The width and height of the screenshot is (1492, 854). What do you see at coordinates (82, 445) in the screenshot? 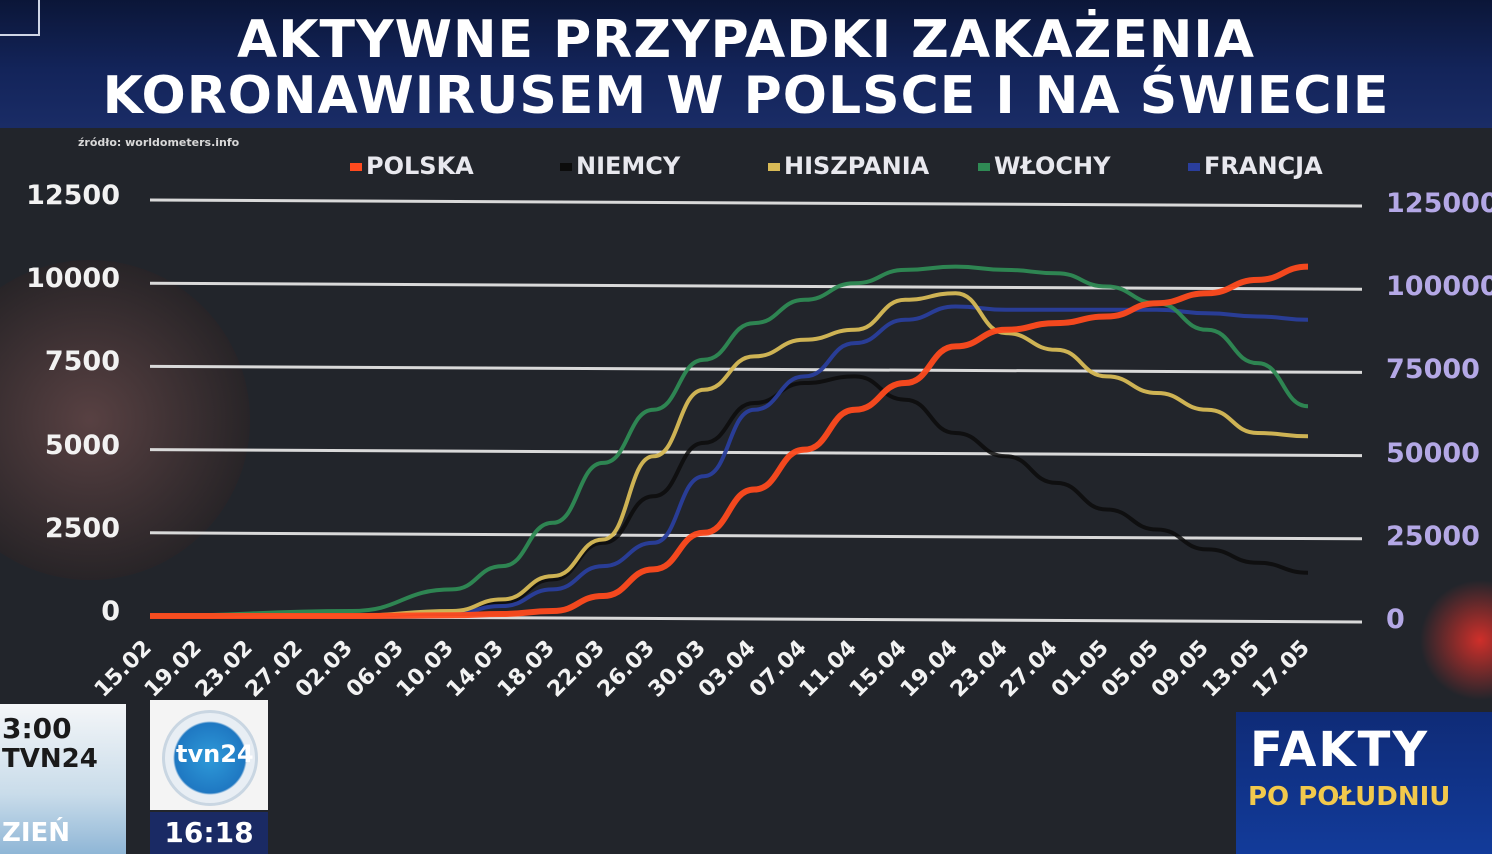
I see `y-left-tick-label: 5000` at bounding box center [82, 445].